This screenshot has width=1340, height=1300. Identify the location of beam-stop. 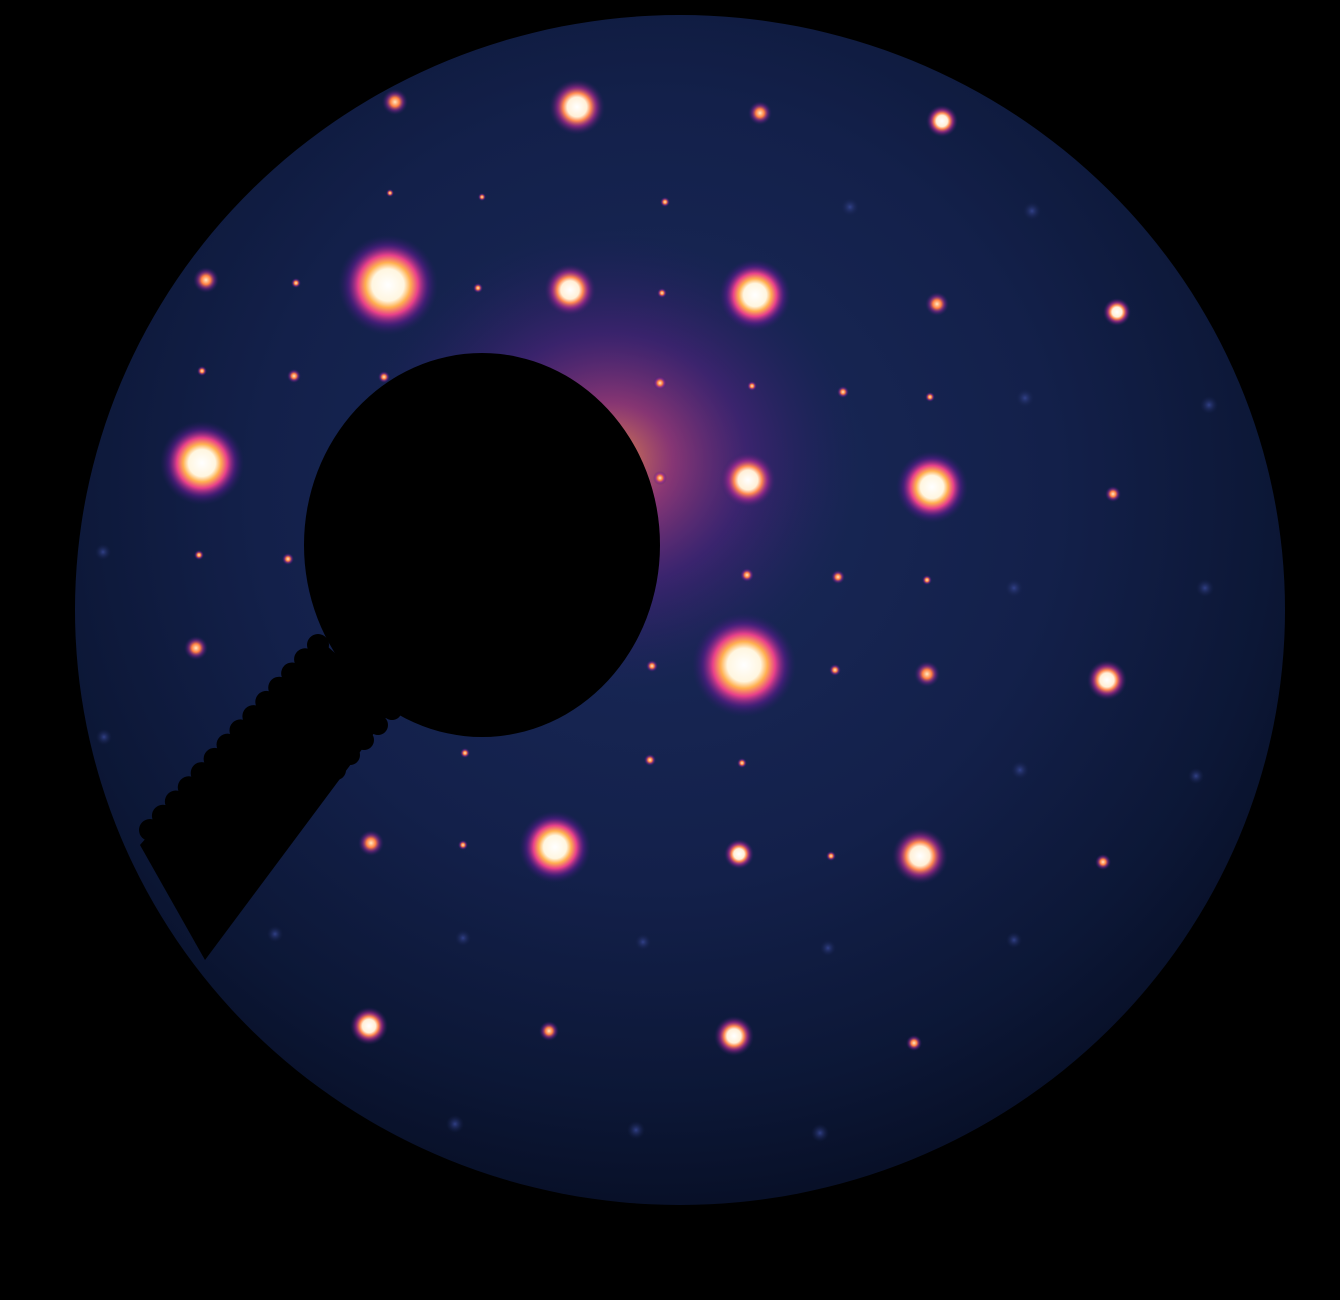
(482, 545).